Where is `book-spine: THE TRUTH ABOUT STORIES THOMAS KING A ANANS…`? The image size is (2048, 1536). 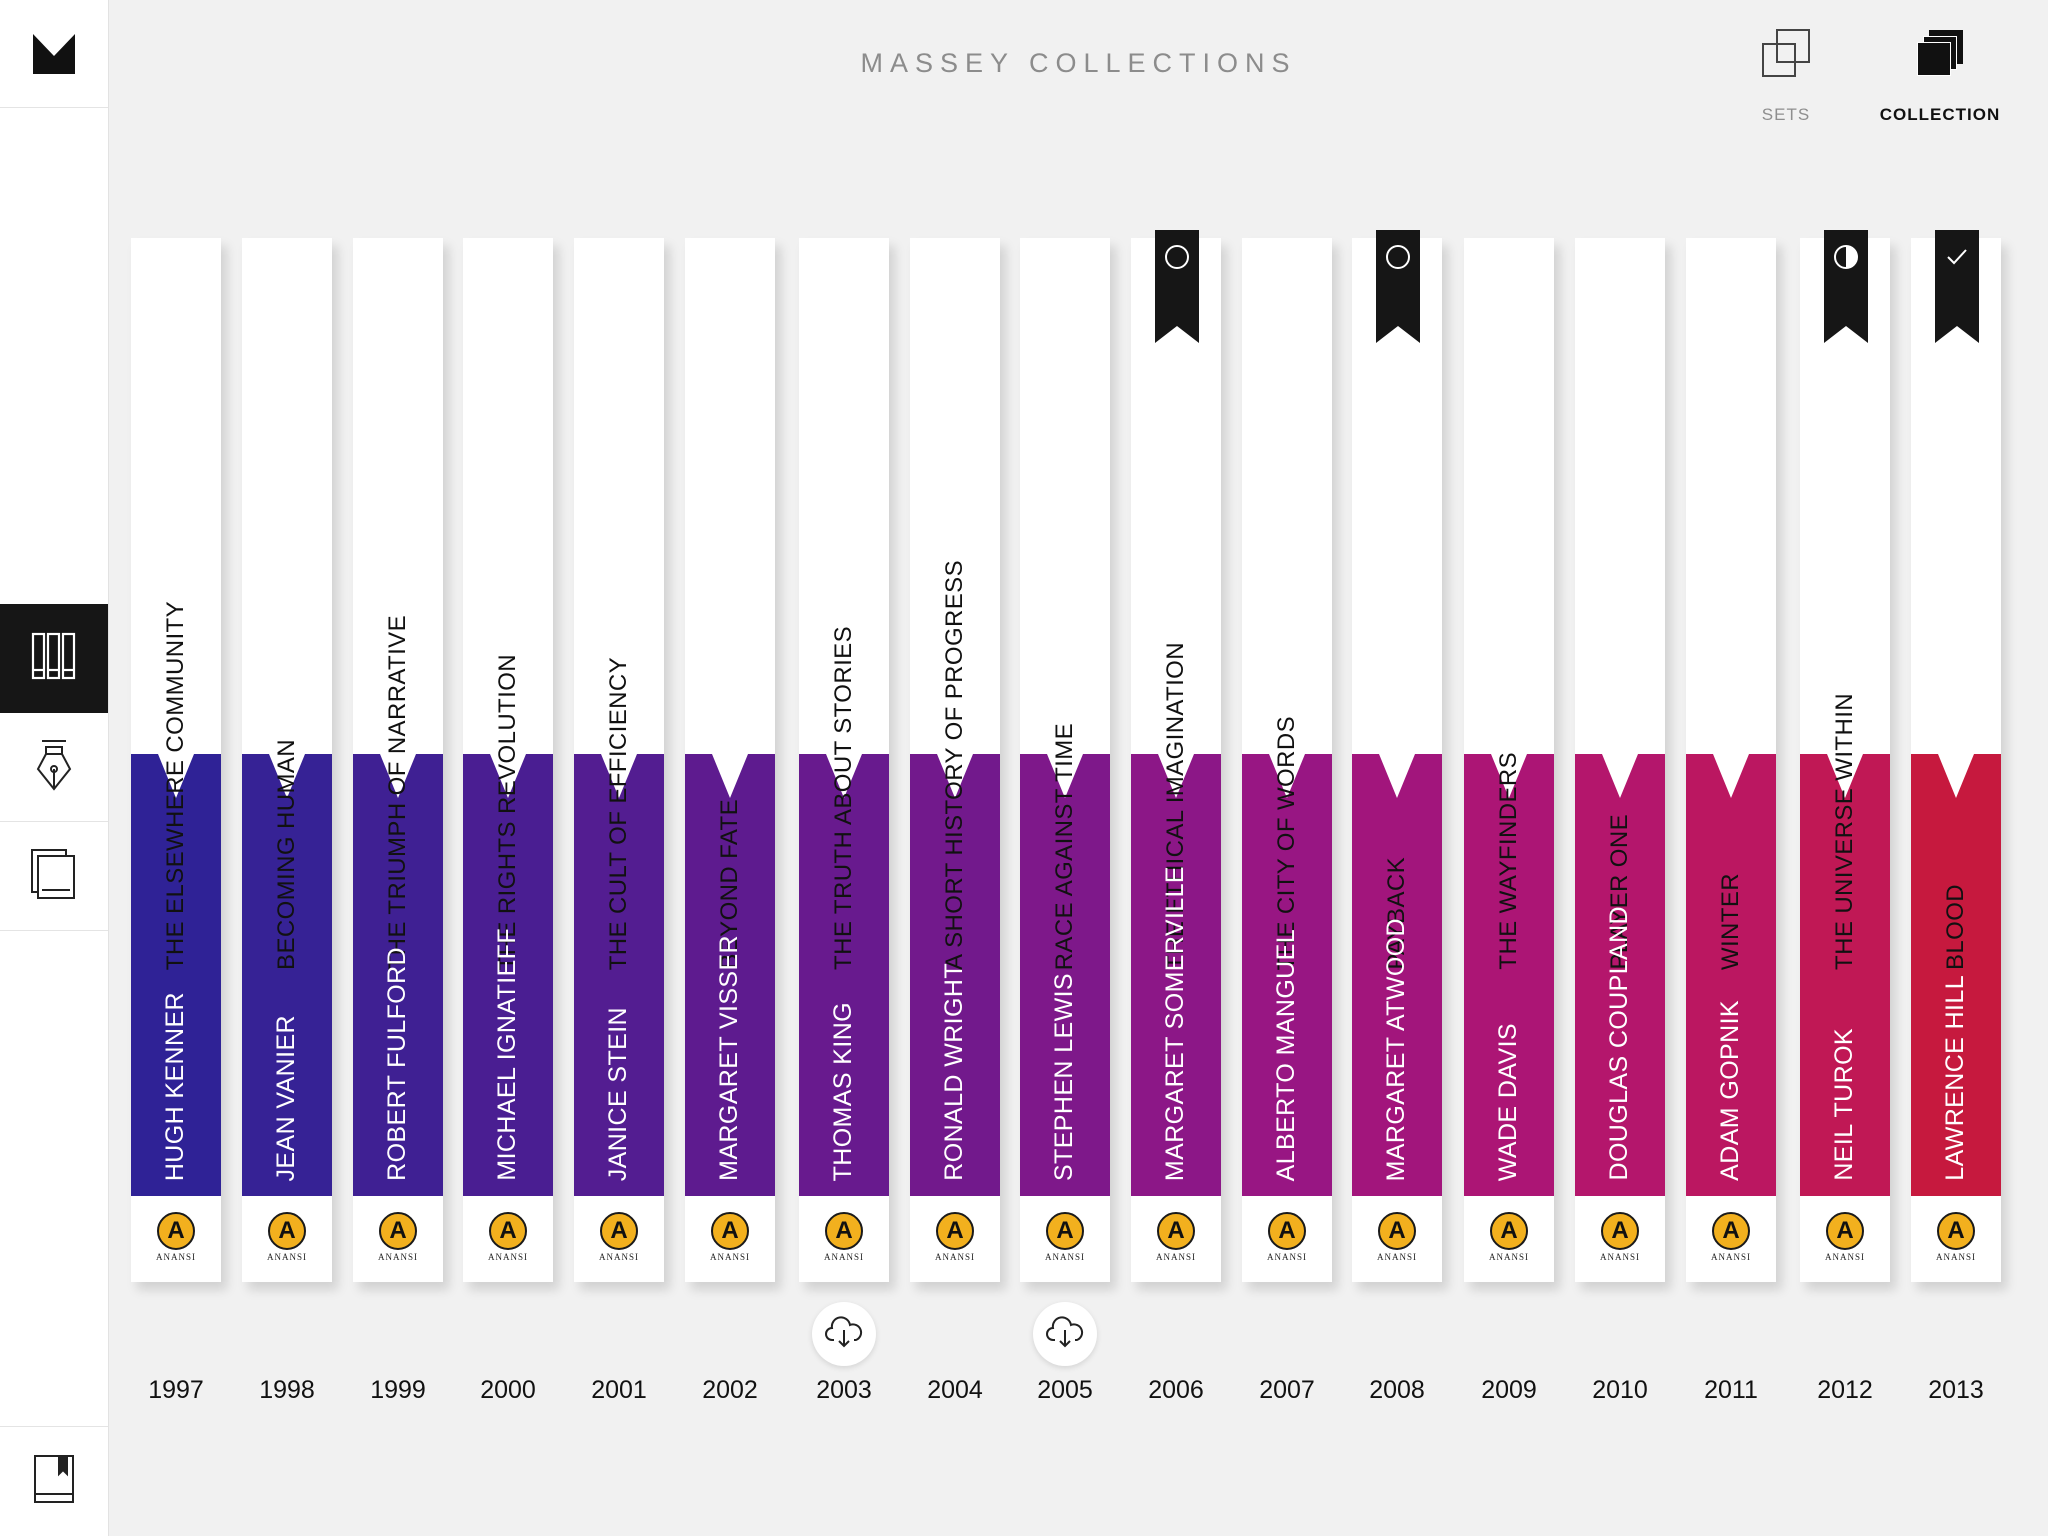
book-spine: THE TRUTH ABOUT STORIES THOMAS KING A ANANS… is located at coordinates (844, 760).